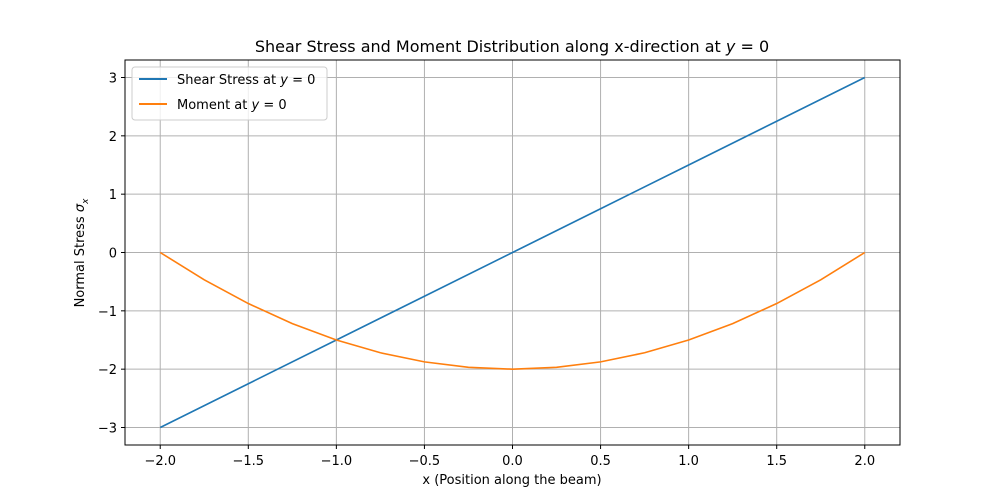 This screenshot has width=1000, height=500. I want to click on y-tick-label: −1, so click(107, 312).